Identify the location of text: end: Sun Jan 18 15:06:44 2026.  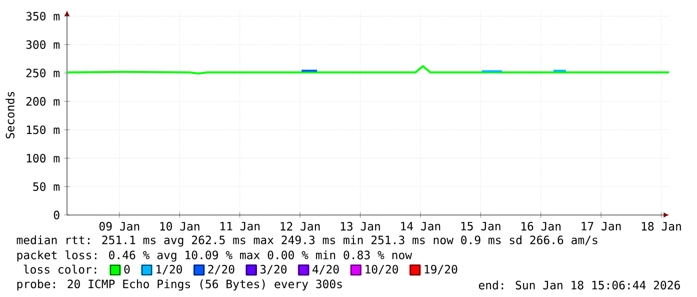
(579, 285).